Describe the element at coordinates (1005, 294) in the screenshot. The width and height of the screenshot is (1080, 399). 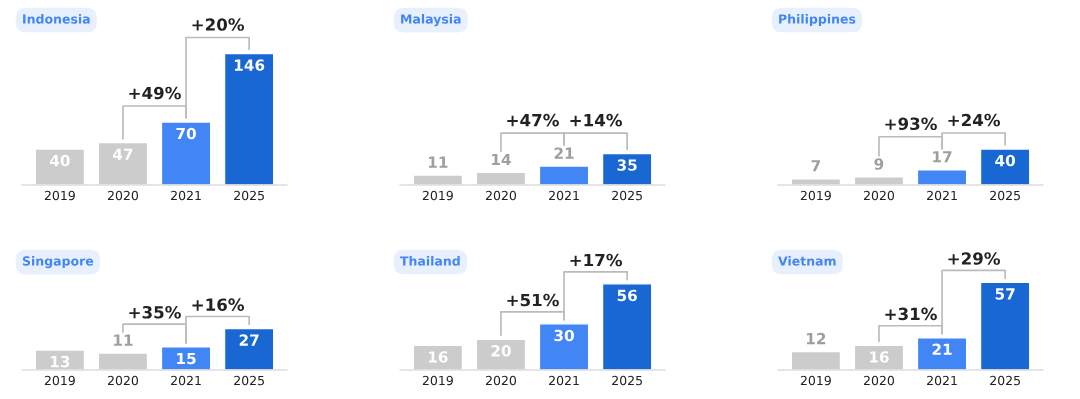
I see `data-label: 57` at that location.